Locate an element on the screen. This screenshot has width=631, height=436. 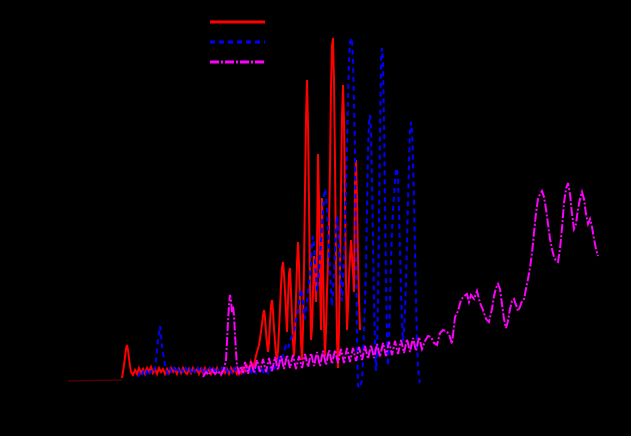
baseline-dark-red-curve is located at coordinates (95, 380).